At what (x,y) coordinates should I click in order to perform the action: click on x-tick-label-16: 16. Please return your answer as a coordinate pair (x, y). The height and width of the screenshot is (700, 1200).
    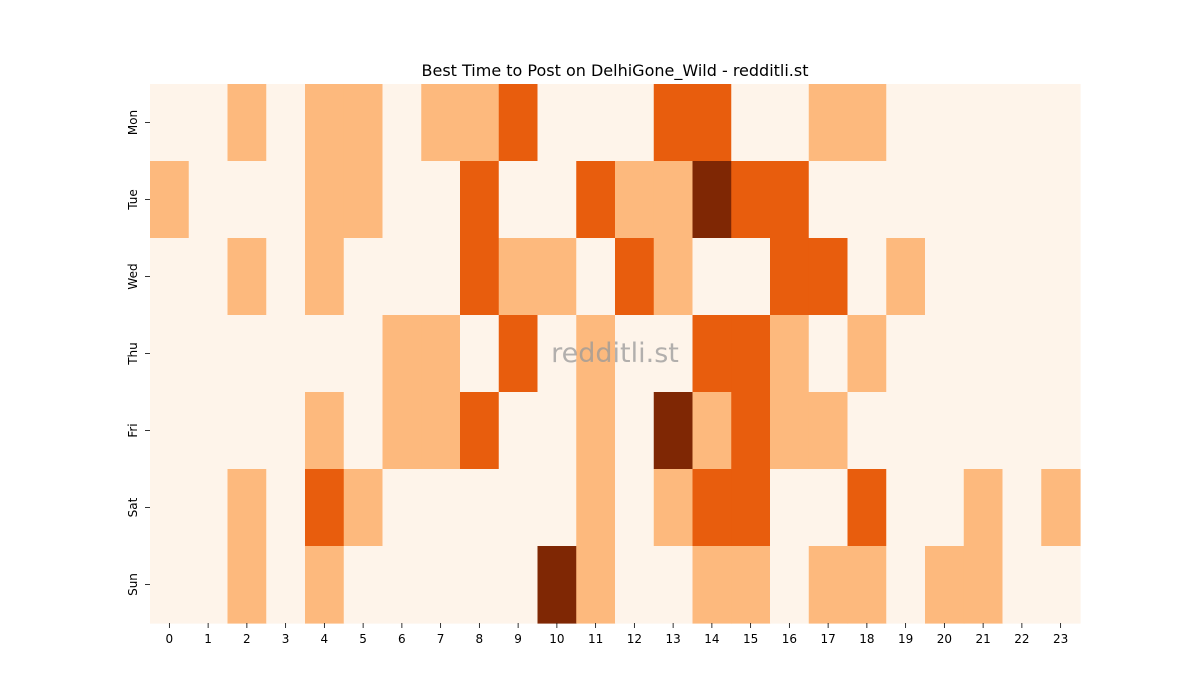
    Looking at the image, I should click on (789, 639).